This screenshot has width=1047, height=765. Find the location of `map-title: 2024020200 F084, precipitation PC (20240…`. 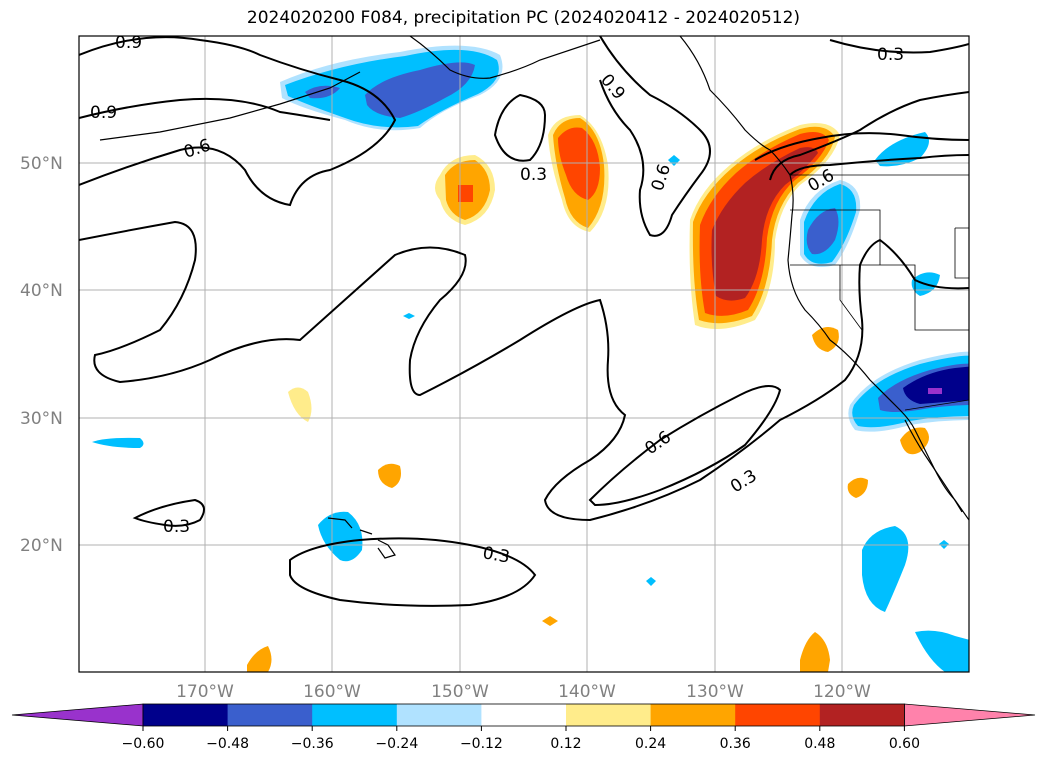

map-title: 2024020200 F084, precipitation PC (20240… is located at coordinates (523, 18).